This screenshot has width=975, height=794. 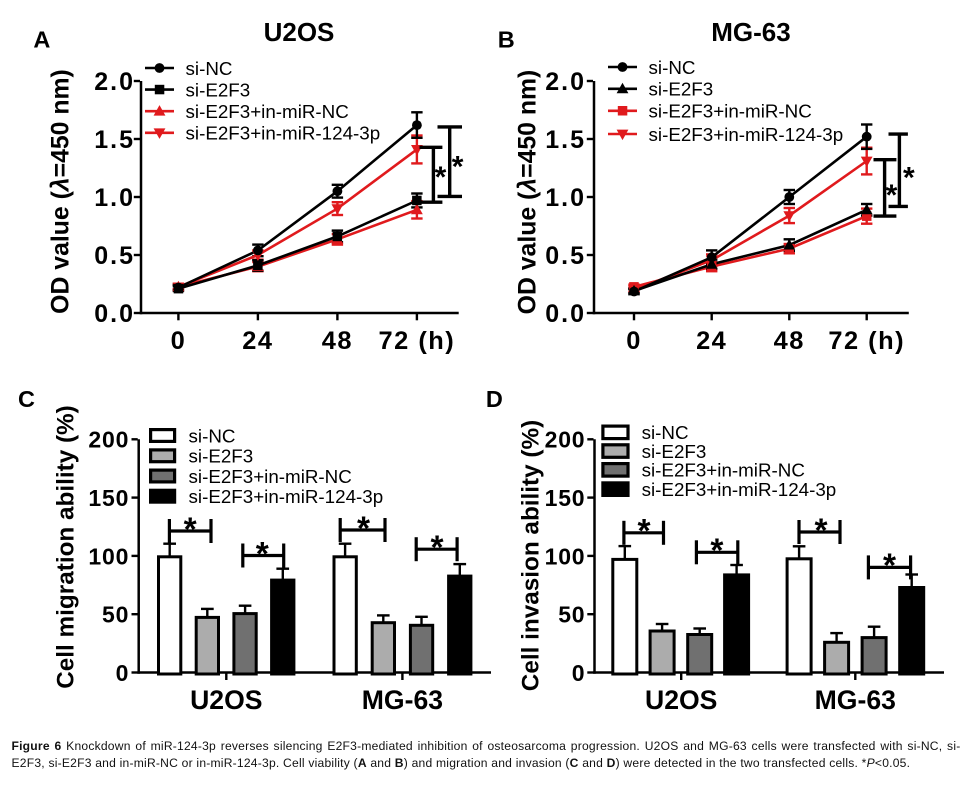 What do you see at coordinates (66, 547) in the screenshot?
I see `svg-text: Cell migration ability (%)` at bounding box center [66, 547].